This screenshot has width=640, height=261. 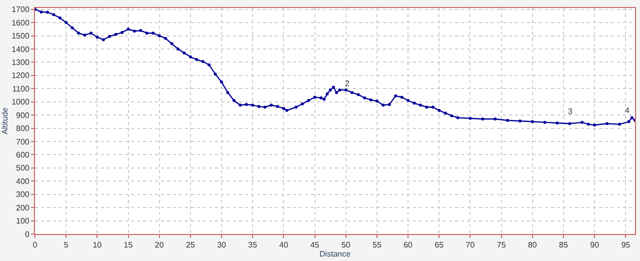 What do you see at coordinates (21, 9) in the screenshot?
I see `y-tick-label: 1700` at bounding box center [21, 9].